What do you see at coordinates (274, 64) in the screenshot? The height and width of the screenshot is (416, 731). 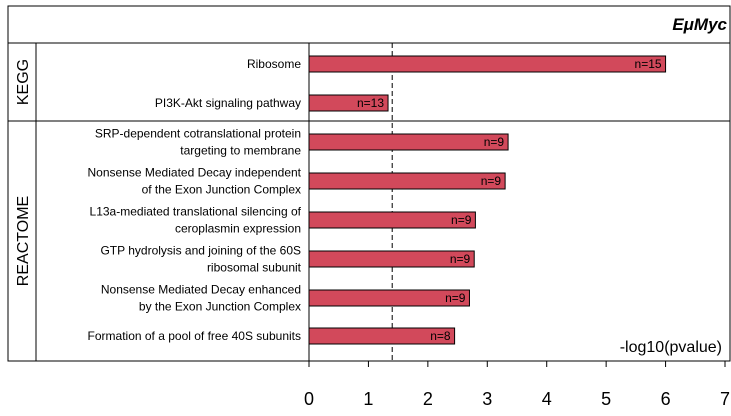 I see `category-label: Ribosome` at bounding box center [274, 64].